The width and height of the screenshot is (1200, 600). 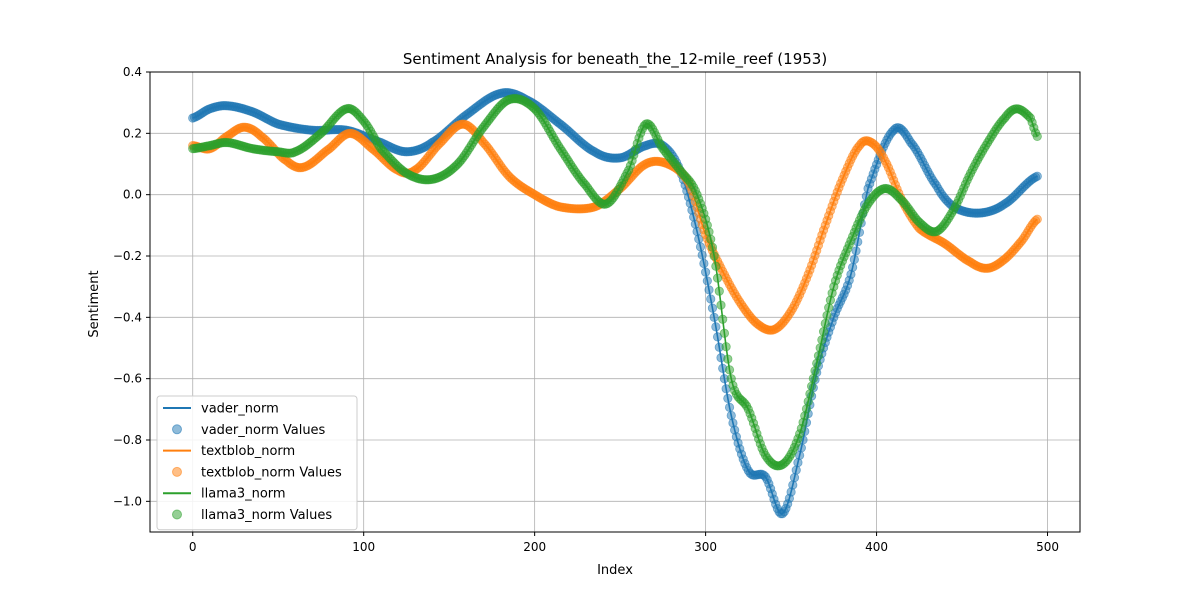 I want to click on x-tick-label: 300, so click(x=705, y=547).